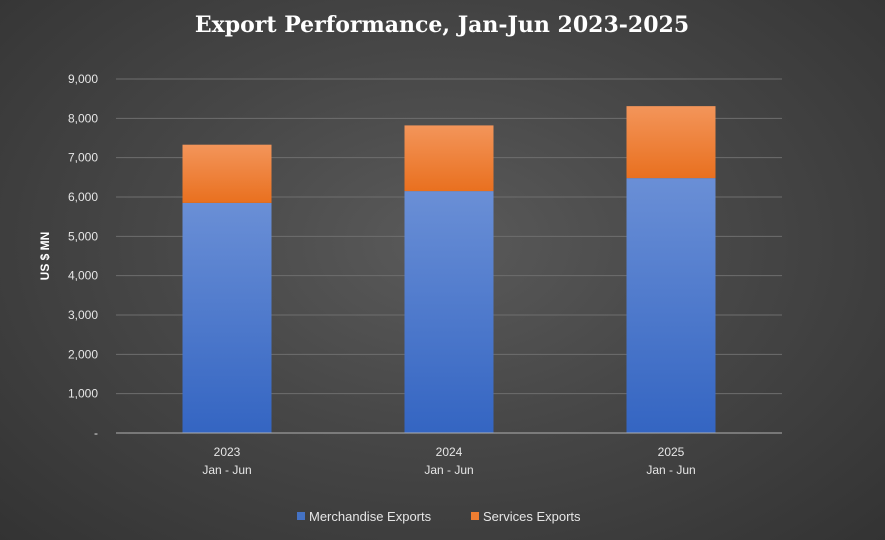 Image resolution: width=885 pixels, height=540 pixels. What do you see at coordinates (96, 433) in the screenshot?
I see `y-tick-label: -` at bounding box center [96, 433].